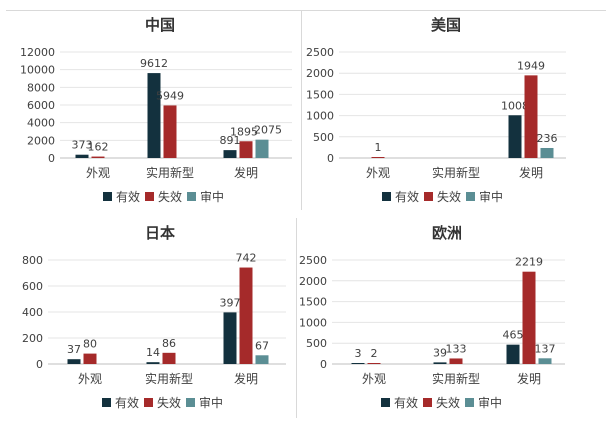  I want to click on data-label: 2075, so click(268, 130).